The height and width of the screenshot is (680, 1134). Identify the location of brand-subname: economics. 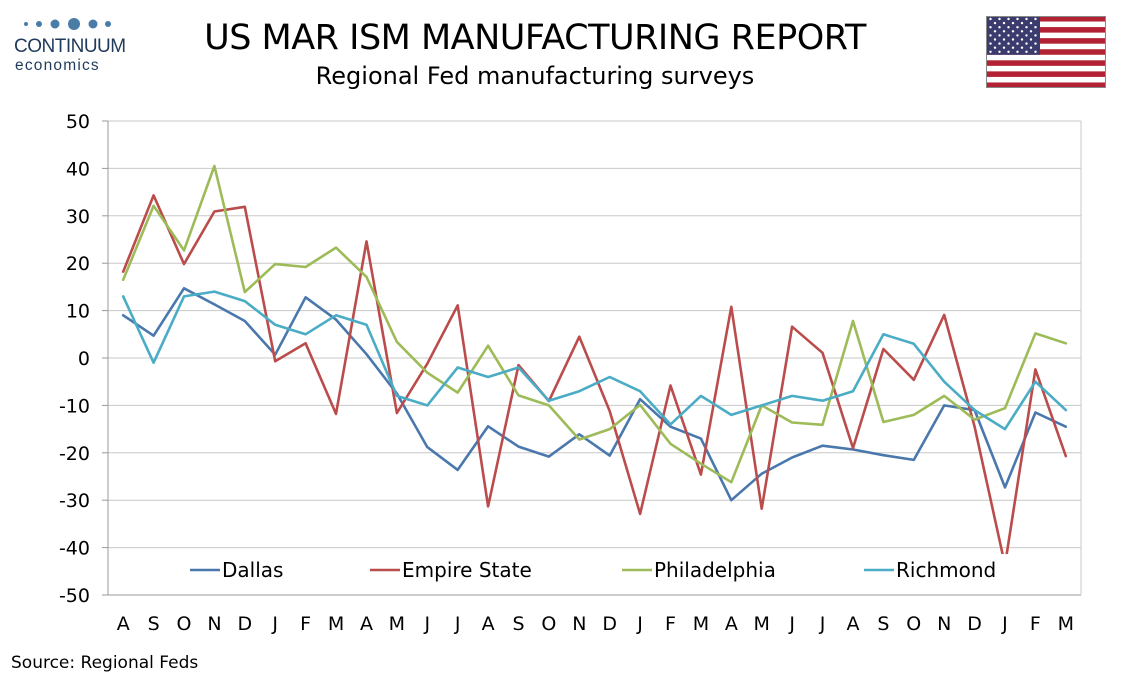
(57, 65).